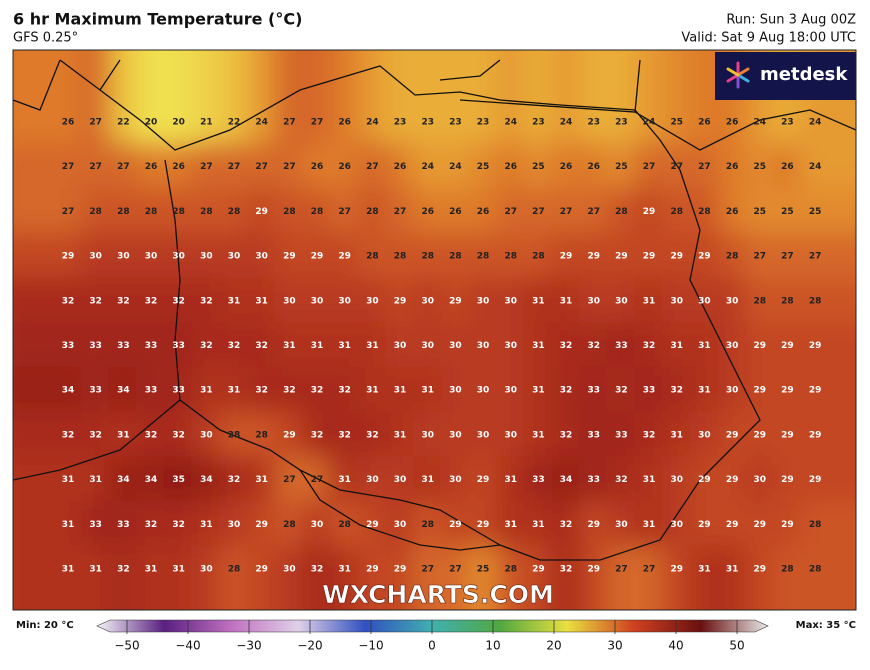 The height and width of the screenshot is (670, 870). Describe the element at coordinates (178, 123) in the screenshot. I see `temperature-value: 20` at that location.